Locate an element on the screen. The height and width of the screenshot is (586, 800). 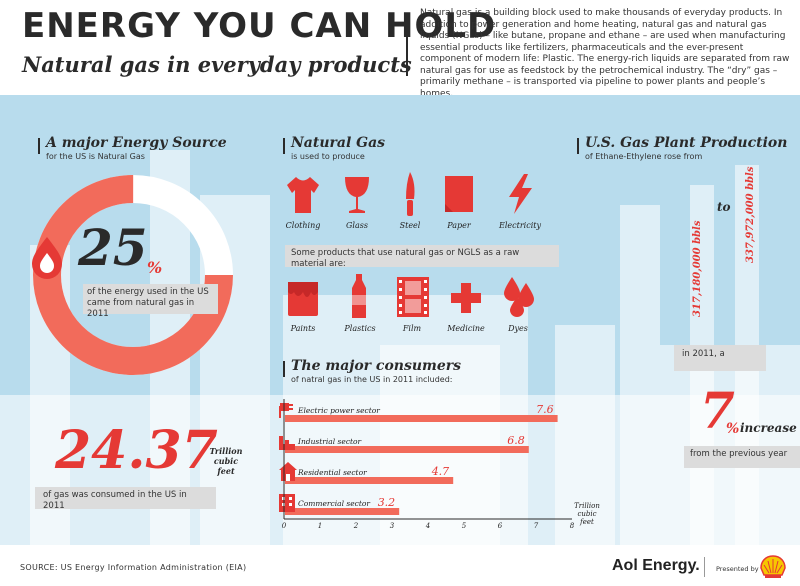
value-label: 3.2 is located at coordinates (387, 502).